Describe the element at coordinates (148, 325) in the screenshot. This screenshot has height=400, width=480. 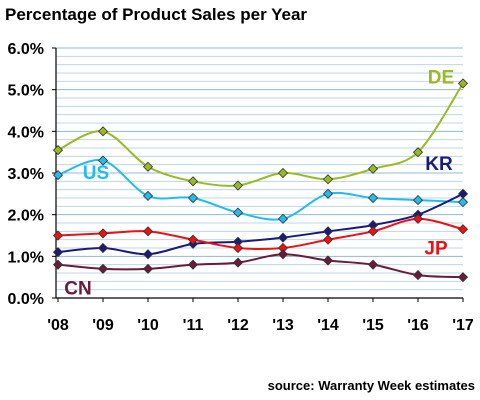
I see `x-tick-label: '10` at that location.